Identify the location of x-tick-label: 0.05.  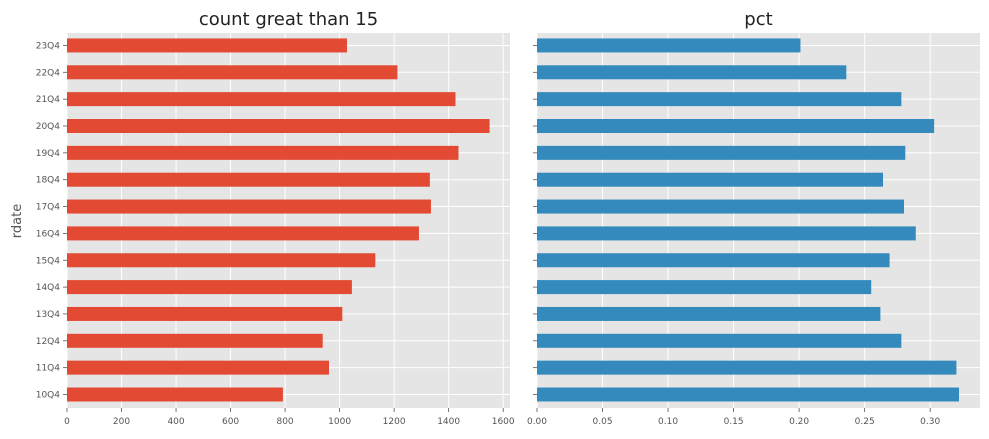
(603, 422).